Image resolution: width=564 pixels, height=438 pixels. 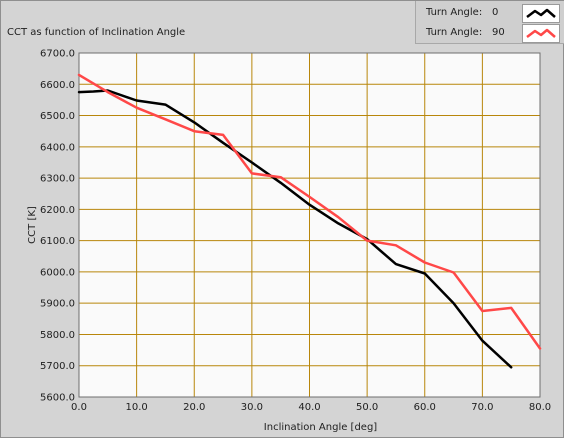 What do you see at coordinates (57, 272) in the screenshot?
I see `y-tick-label: 6000.0` at bounding box center [57, 272].